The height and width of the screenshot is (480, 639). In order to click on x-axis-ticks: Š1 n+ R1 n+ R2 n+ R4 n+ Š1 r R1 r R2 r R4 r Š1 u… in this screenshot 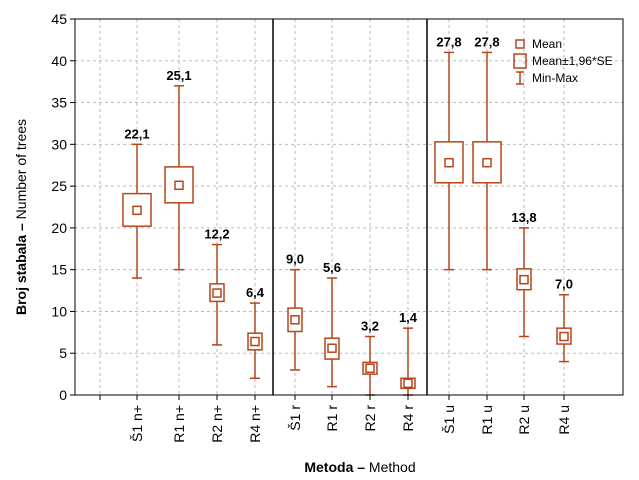, I will do `click(335, 419)`.